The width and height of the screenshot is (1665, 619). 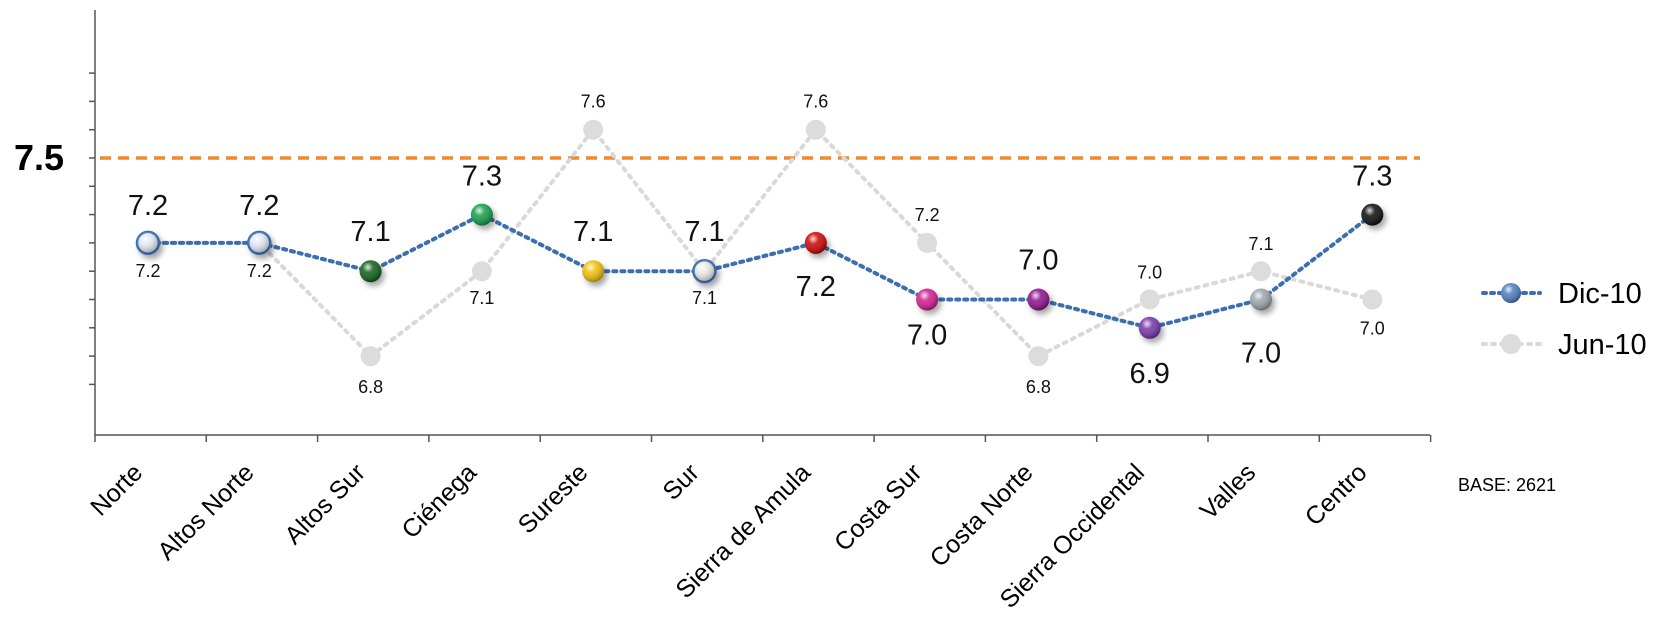 I want to click on legend-swatch-marker, so click(x=1511, y=344).